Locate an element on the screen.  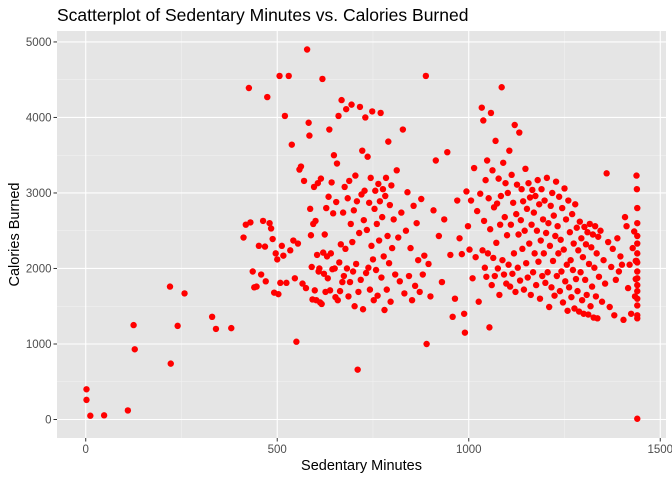
x-tick-label: 1000 is located at coordinates (469, 450).